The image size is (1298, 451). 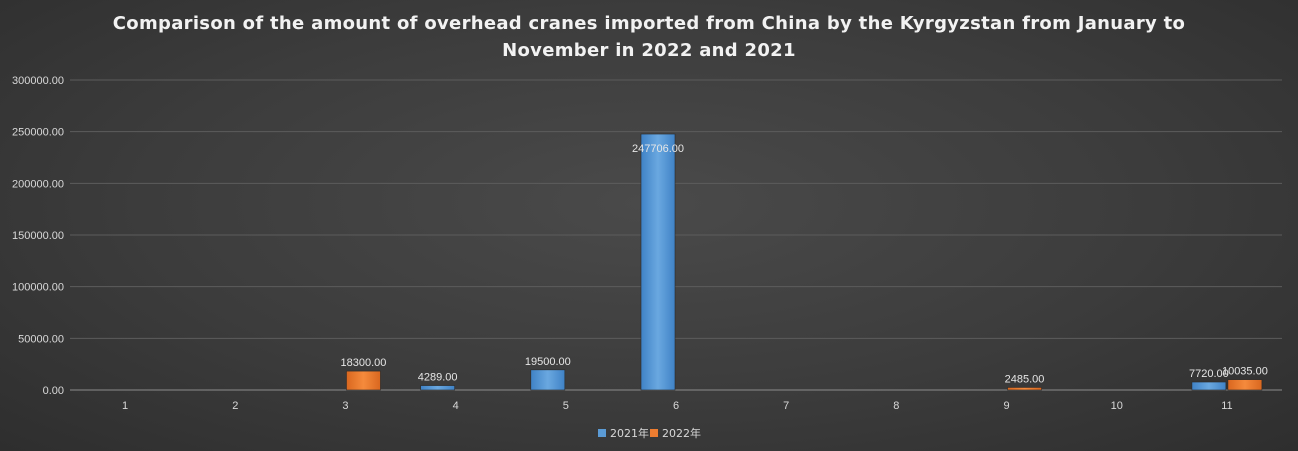 I want to click on x-tick-label: 11, so click(x=1226, y=406).